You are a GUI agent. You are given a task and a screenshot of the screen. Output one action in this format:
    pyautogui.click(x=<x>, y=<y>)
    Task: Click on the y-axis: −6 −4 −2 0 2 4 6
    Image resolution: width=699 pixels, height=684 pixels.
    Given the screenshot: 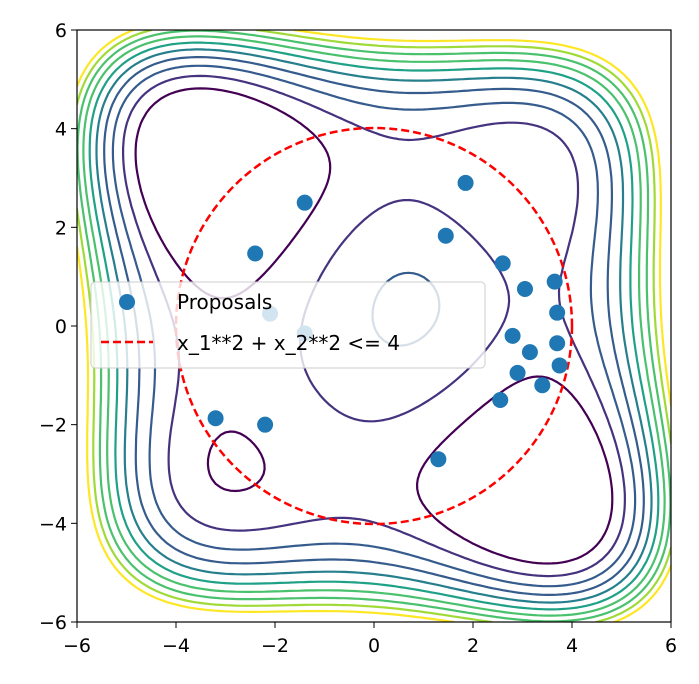 What is the action you would take?
    pyautogui.click(x=58, y=327)
    